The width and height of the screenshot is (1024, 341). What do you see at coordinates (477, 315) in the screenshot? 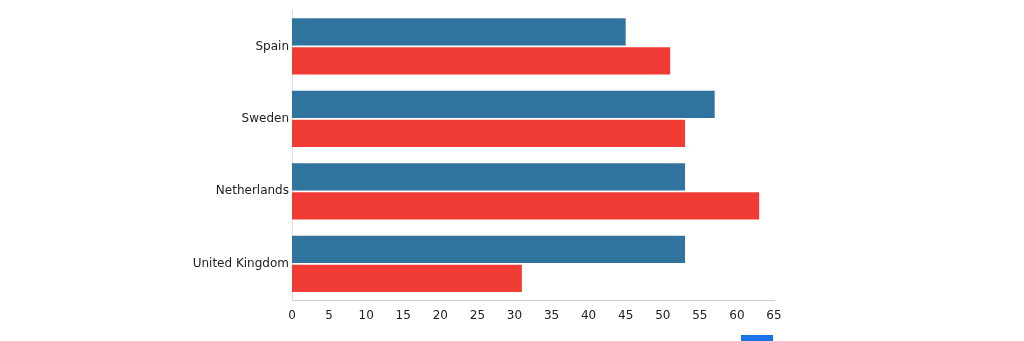
I see `x-tick-label: 25` at bounding box center [477, 315].